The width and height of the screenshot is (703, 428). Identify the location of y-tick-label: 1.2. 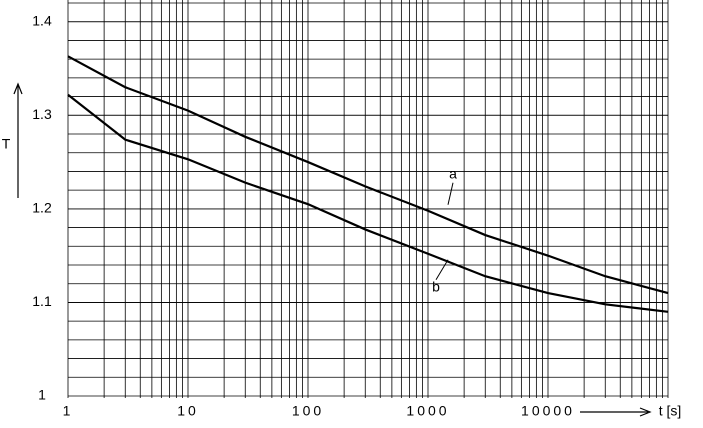
(42, 208).